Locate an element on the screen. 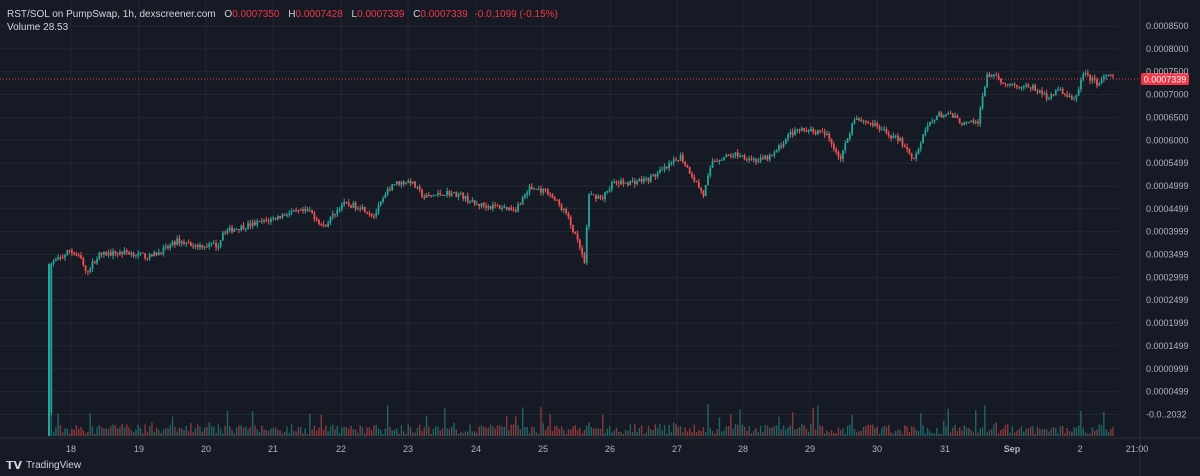 Image resolution: width=1200 pixels, height=476 pixels. tradingview-icon: 𝗧𝗩 is located at coordinates (14, 466).